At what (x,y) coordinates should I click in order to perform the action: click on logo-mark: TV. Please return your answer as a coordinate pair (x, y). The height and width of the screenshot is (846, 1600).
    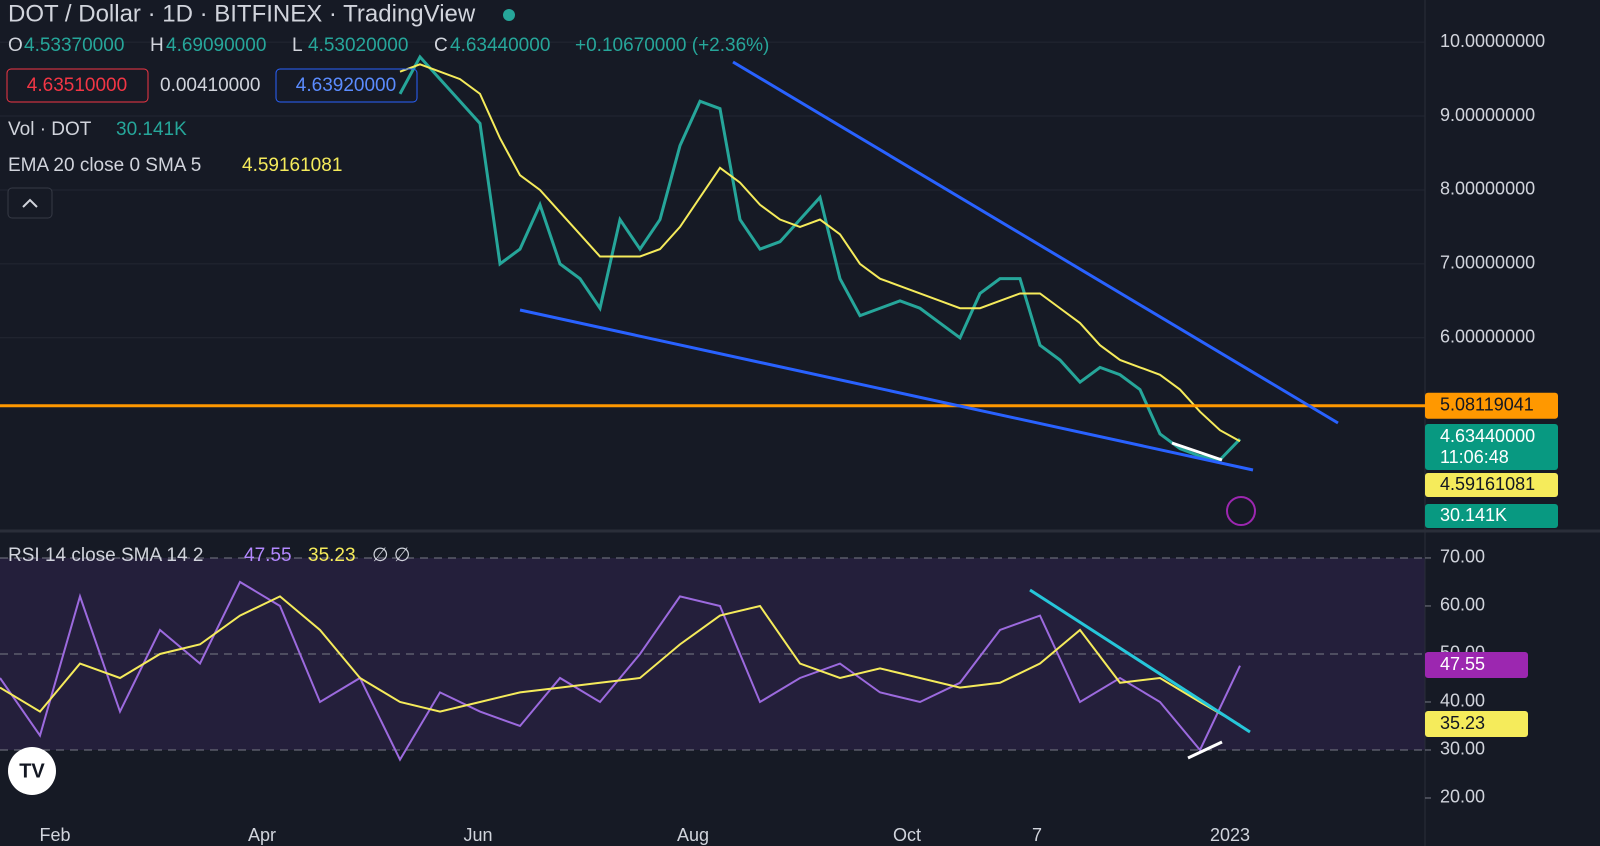
    Looking at the image, I should click on (32, 771).